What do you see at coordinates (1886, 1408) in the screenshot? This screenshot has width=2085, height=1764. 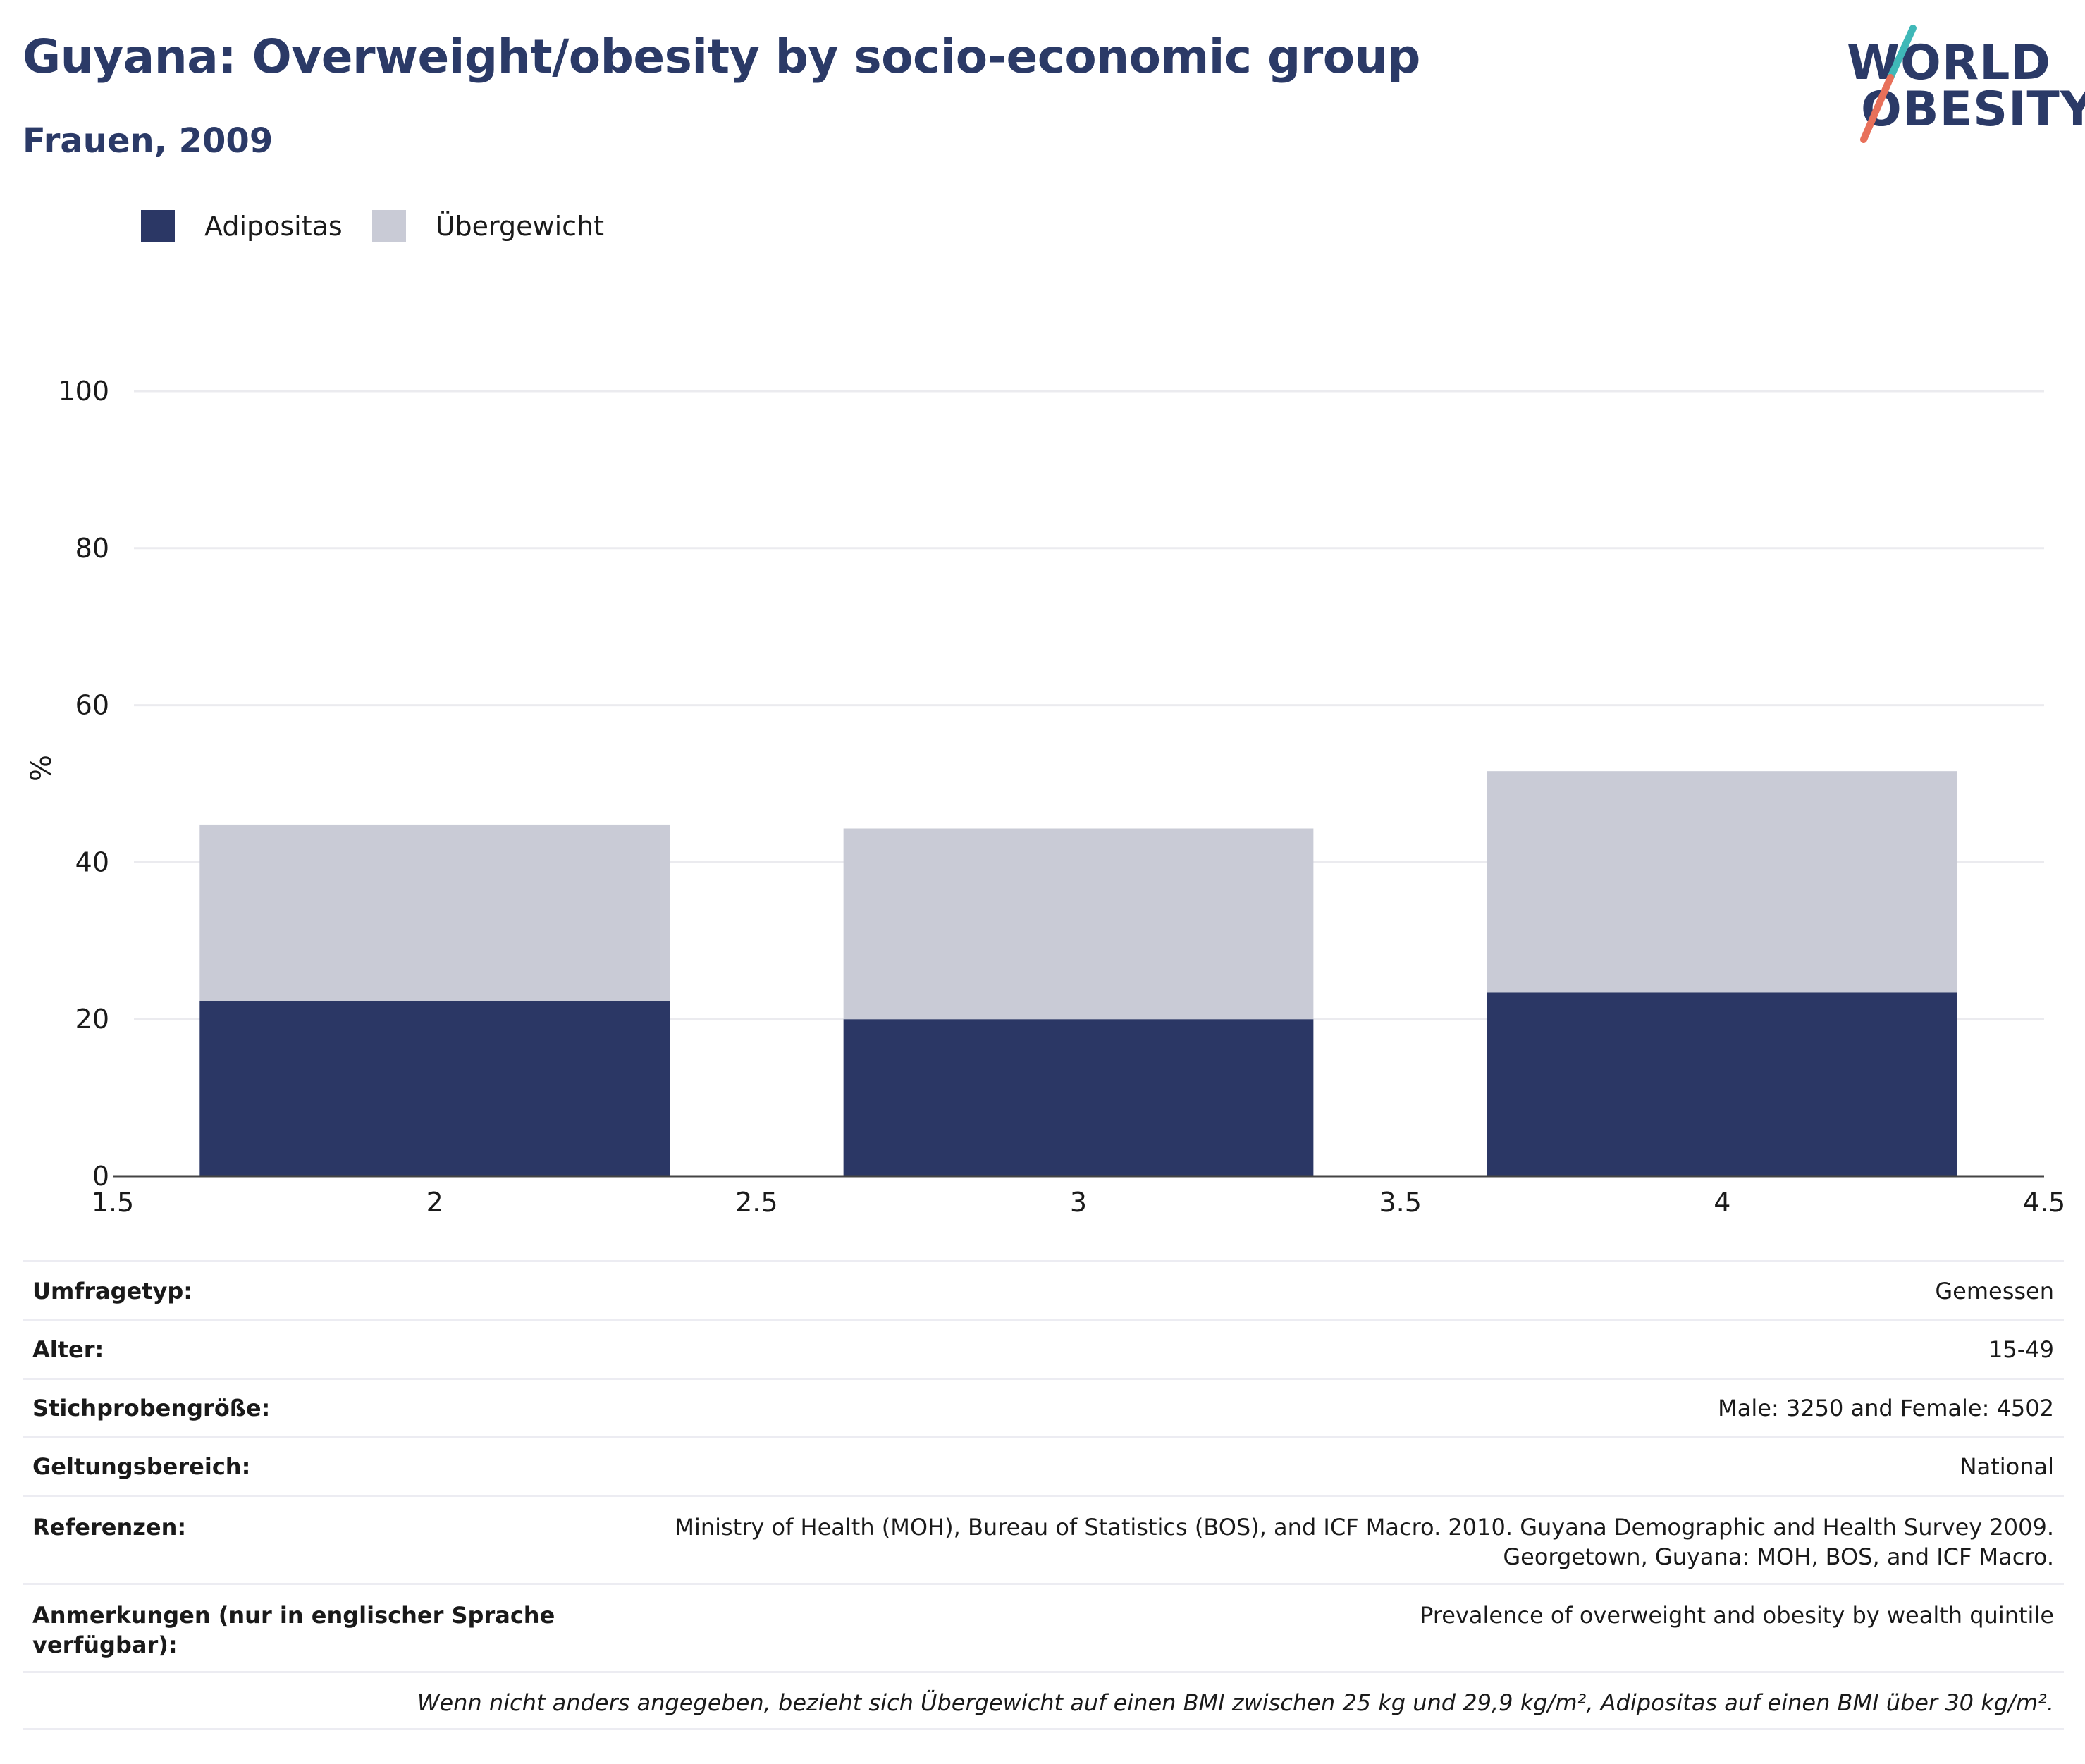 I see `meta-value: Male: 3250 and Female: 4502` at bounding box center [1886, 1408].